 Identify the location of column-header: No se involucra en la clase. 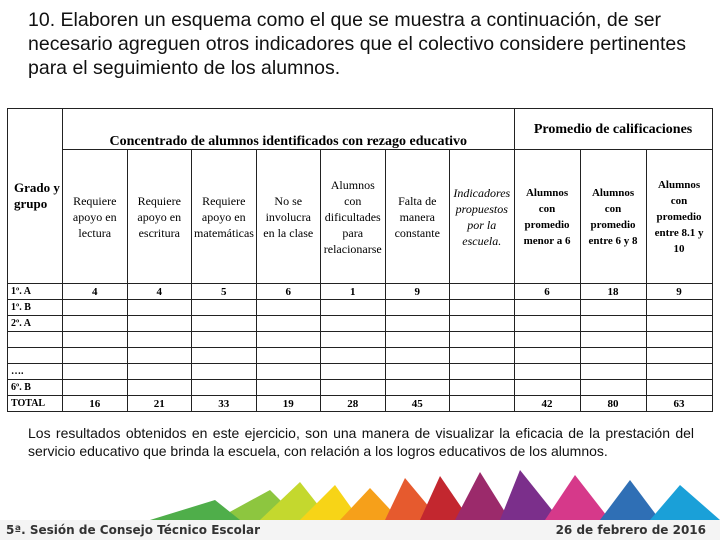
(288, 216).